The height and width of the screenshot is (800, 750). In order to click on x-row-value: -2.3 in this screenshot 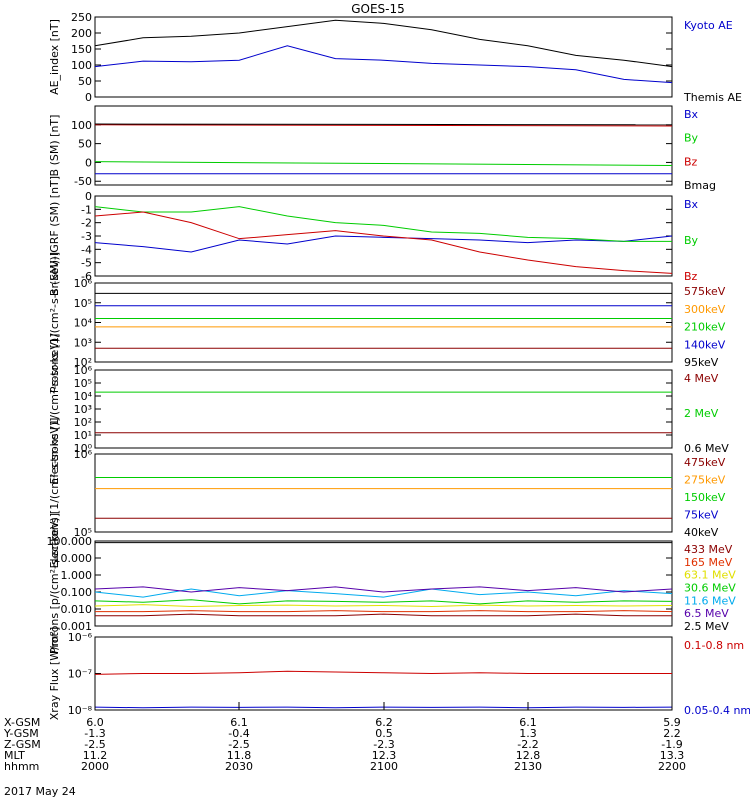, I will do `click(383, 744)`.